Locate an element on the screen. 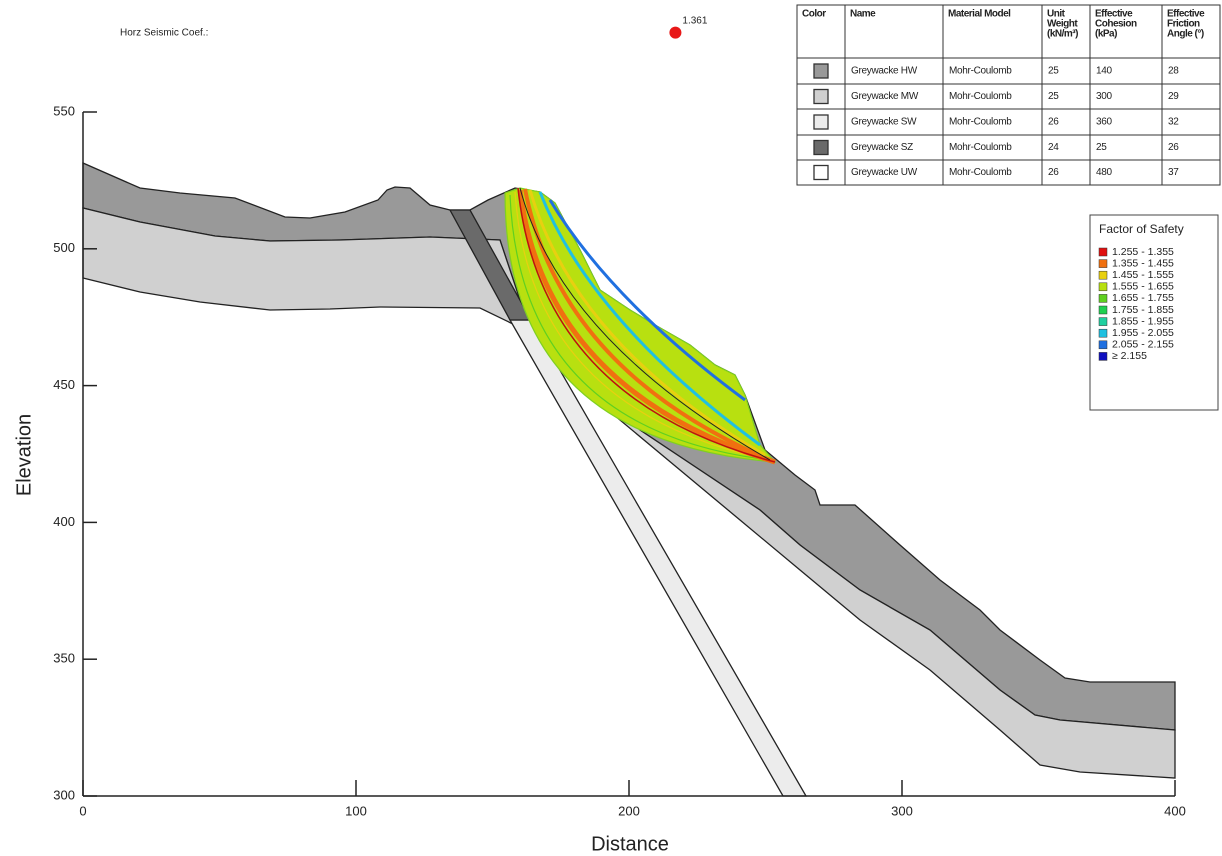  x-tick-label: 0 is located at coordinates (82, 810).